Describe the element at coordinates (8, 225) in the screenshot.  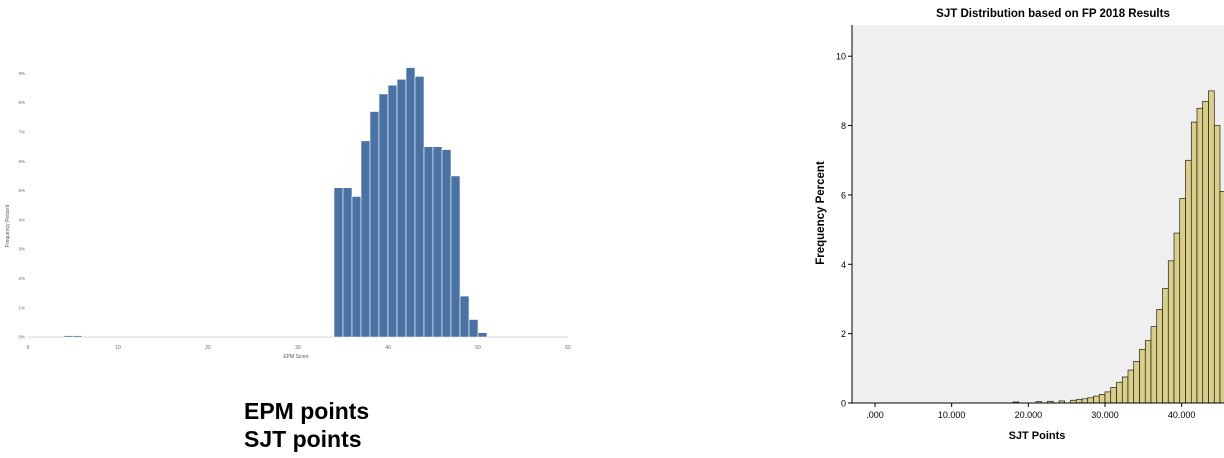
I see `epm-y-axis-label: Frequency Percent` at that location.